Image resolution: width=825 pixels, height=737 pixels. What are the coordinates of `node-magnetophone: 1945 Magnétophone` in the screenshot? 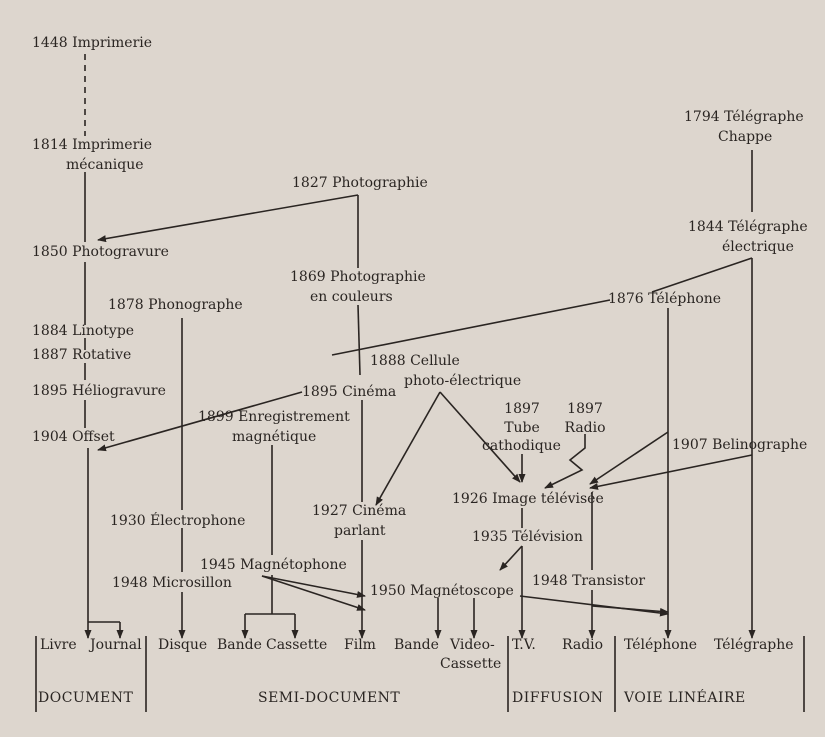 It's located at (273, 565).